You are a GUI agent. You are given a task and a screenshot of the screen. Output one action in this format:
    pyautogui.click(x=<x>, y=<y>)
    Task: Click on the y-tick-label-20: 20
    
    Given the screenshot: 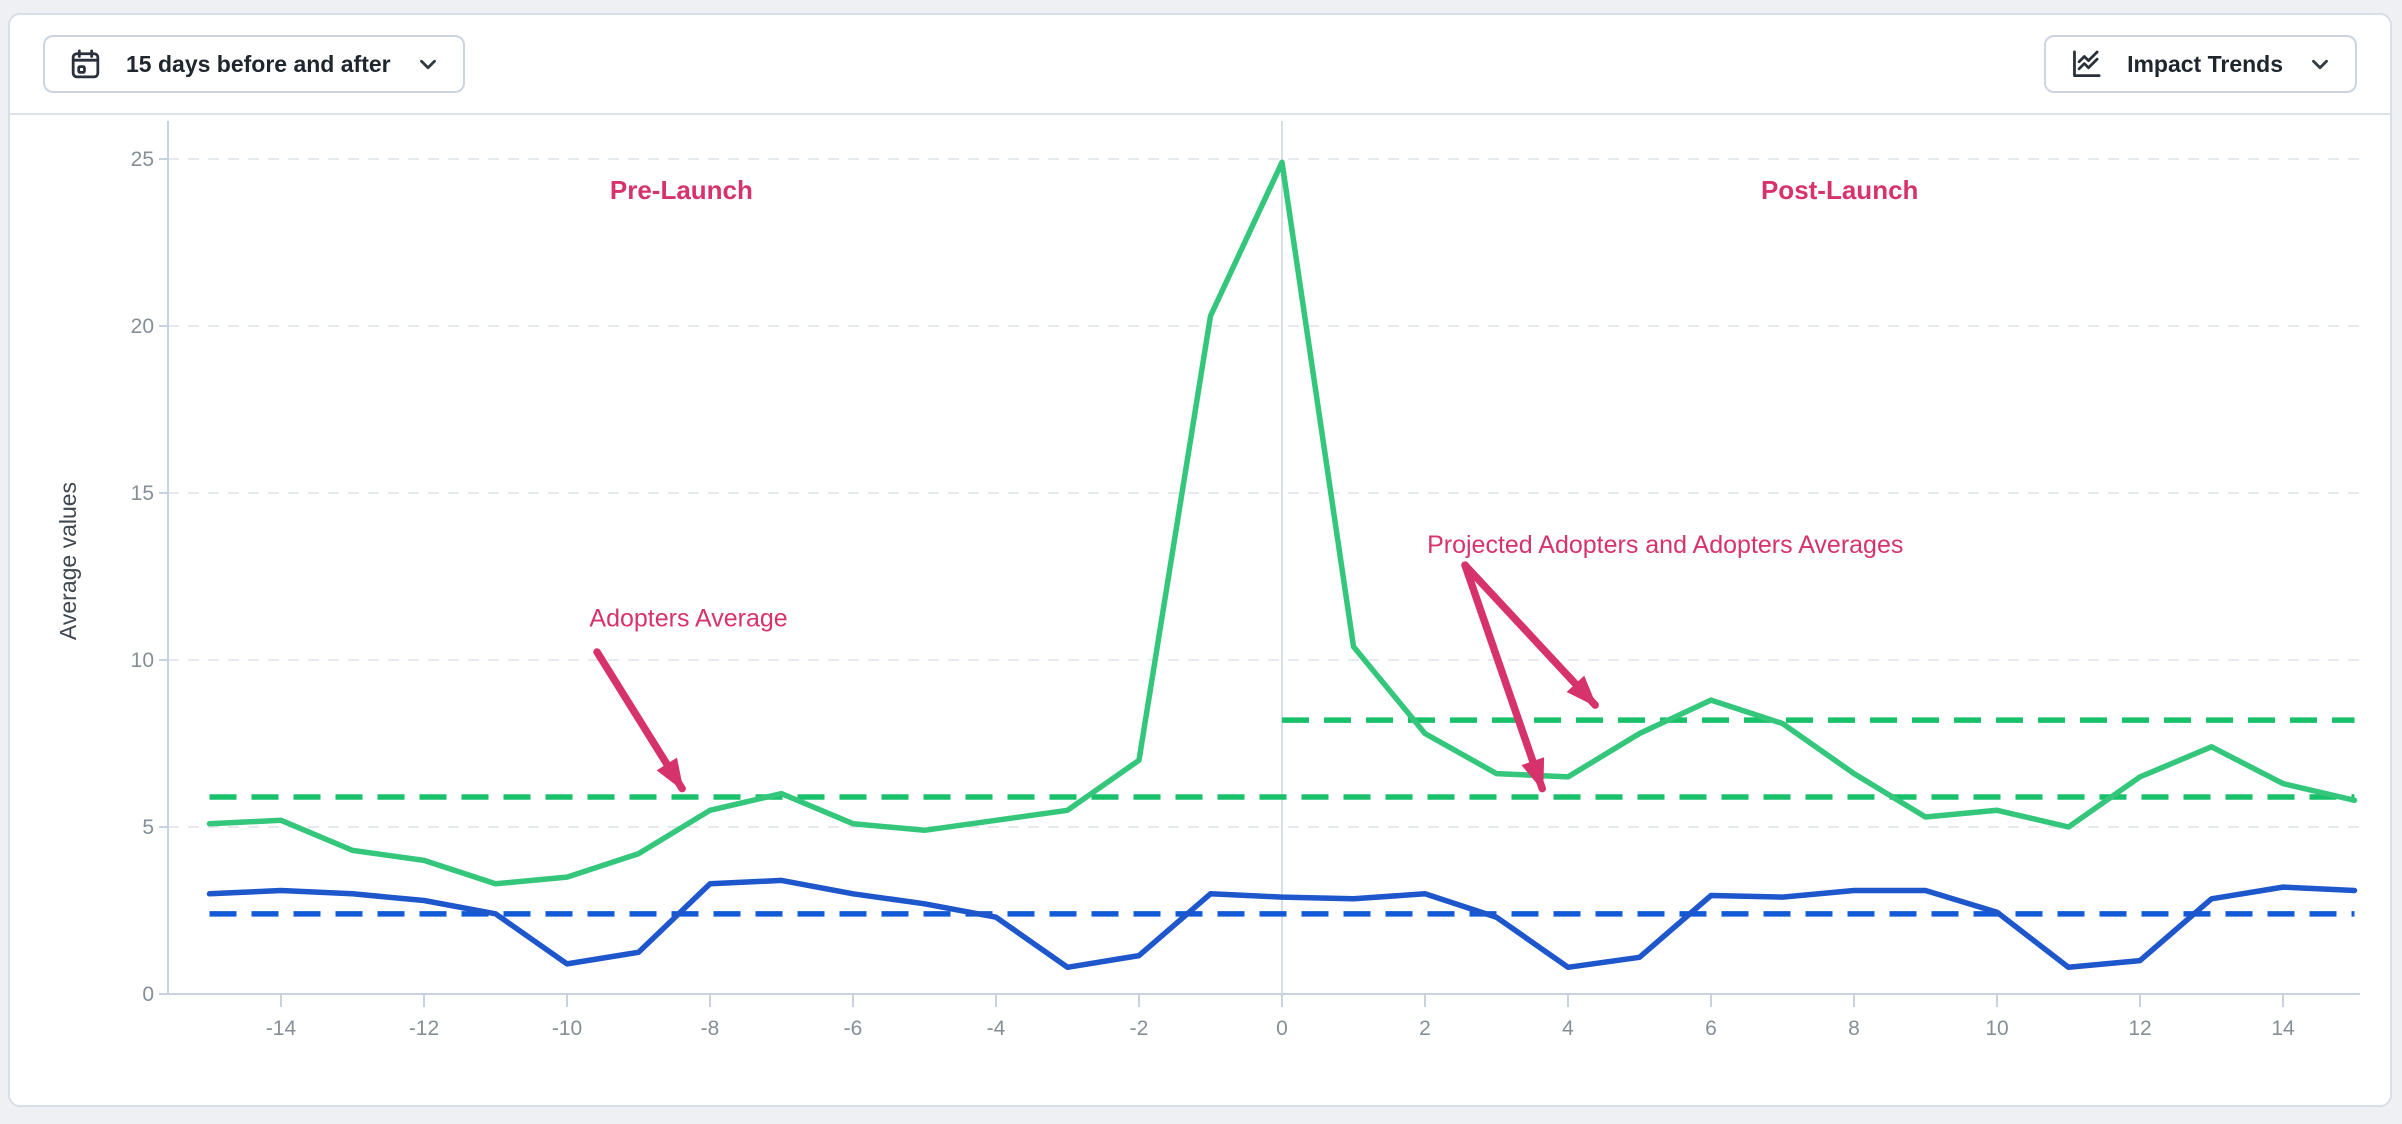 What is the action you would take?
    pyautogui.click(x=142, y=326)
    